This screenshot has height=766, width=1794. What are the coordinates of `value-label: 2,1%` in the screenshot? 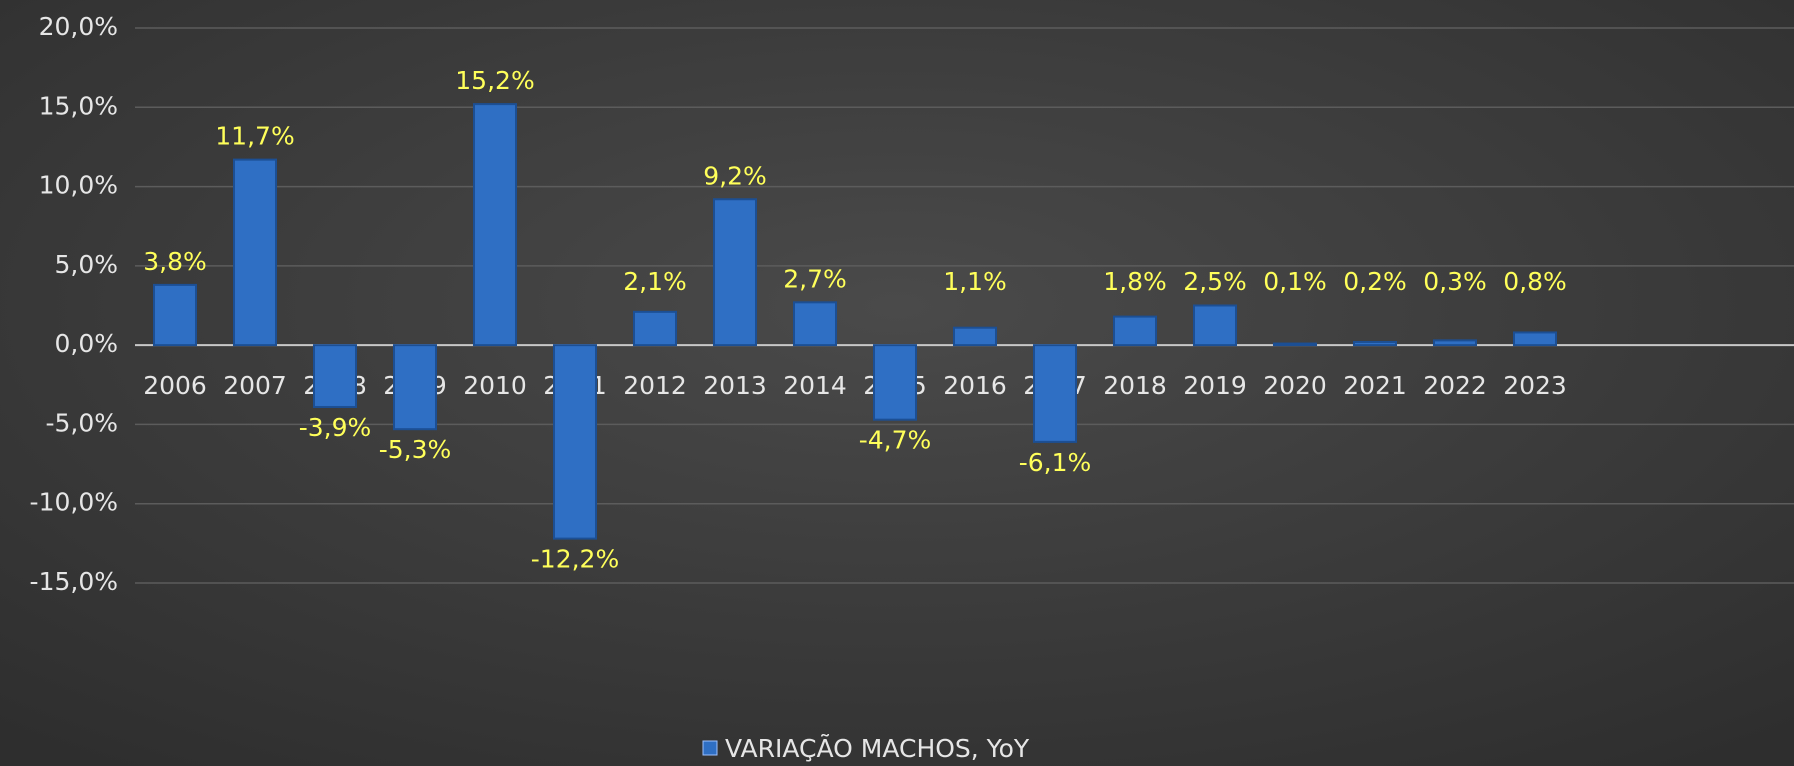 It's located at (655, 281).